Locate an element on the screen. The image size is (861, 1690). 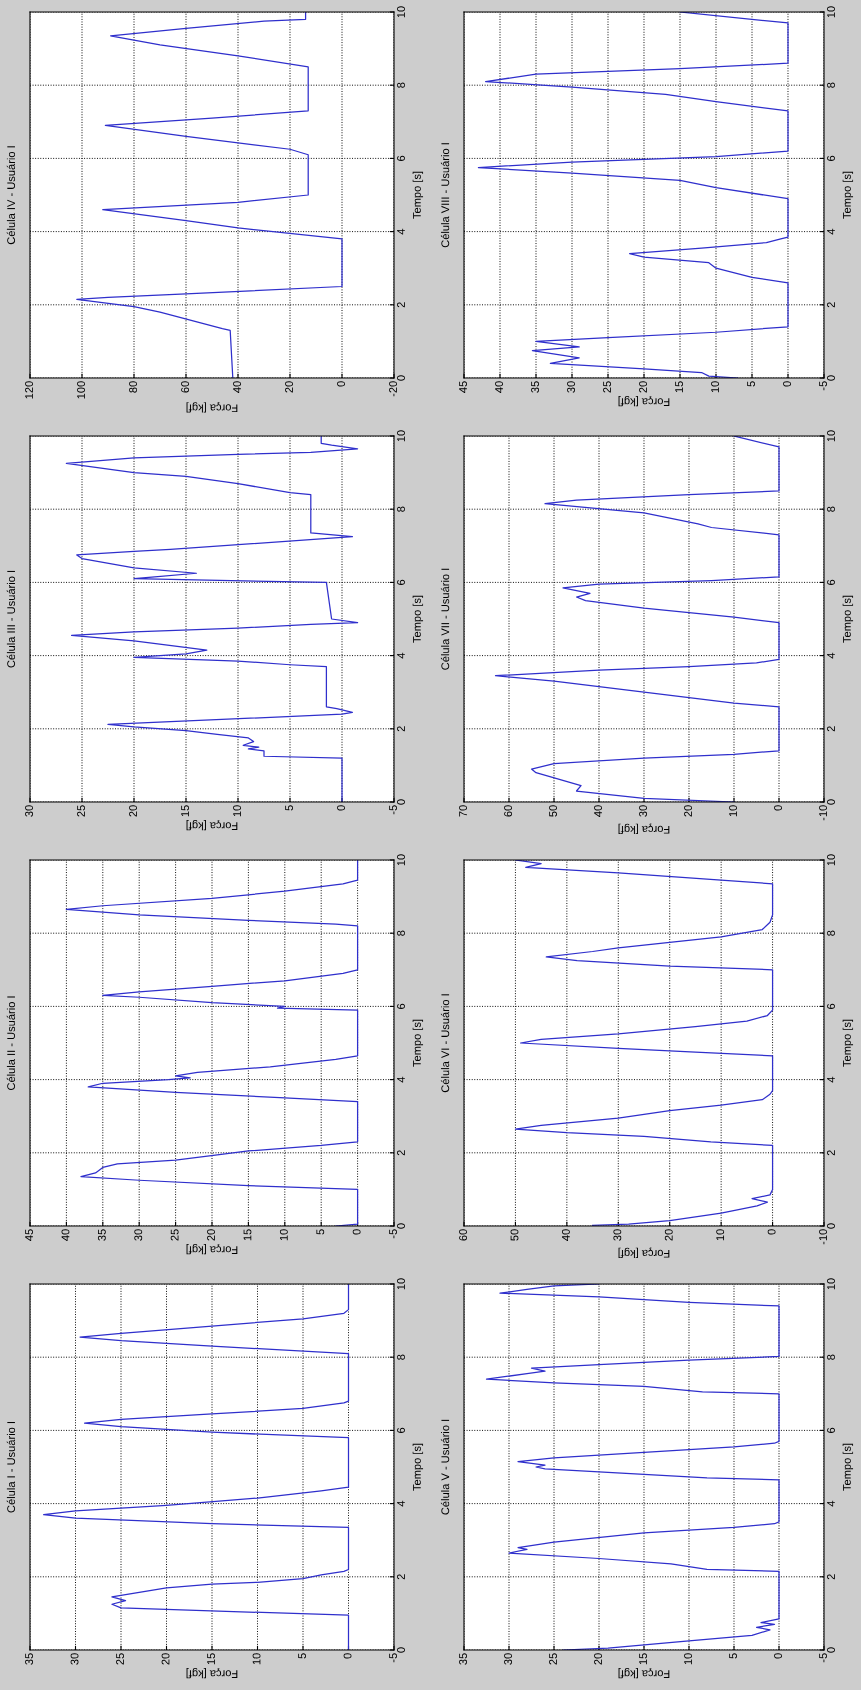
text: Célula V - Usuário I is located at coordinates (445, 1467).